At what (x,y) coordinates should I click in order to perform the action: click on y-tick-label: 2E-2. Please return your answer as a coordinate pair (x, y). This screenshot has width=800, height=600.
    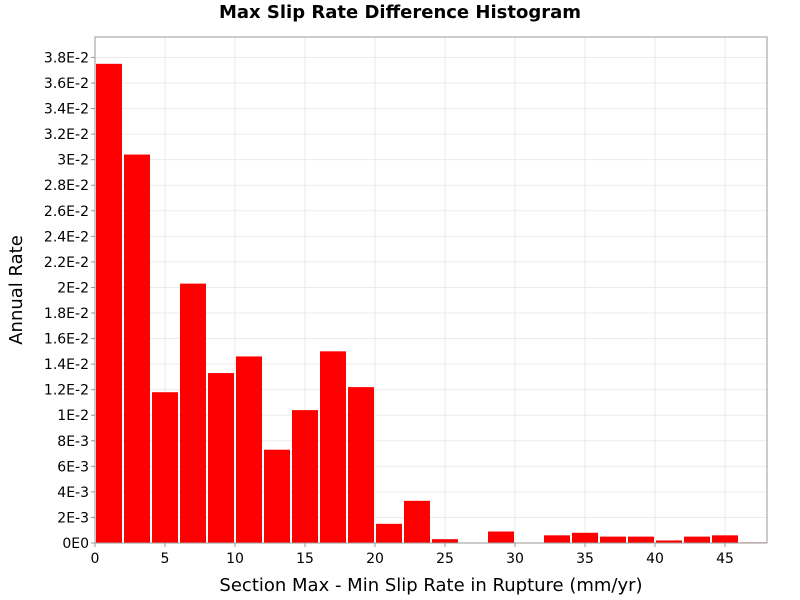
    Looking at the image, I should click on (73, 288).